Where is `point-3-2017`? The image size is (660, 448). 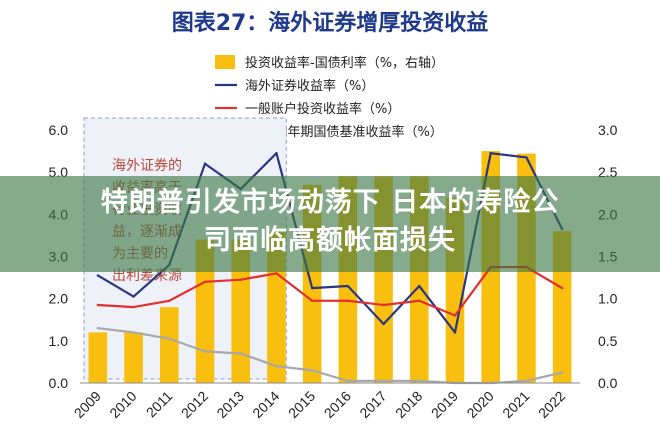 point-3-2017 is located at coordinates (383, 381).